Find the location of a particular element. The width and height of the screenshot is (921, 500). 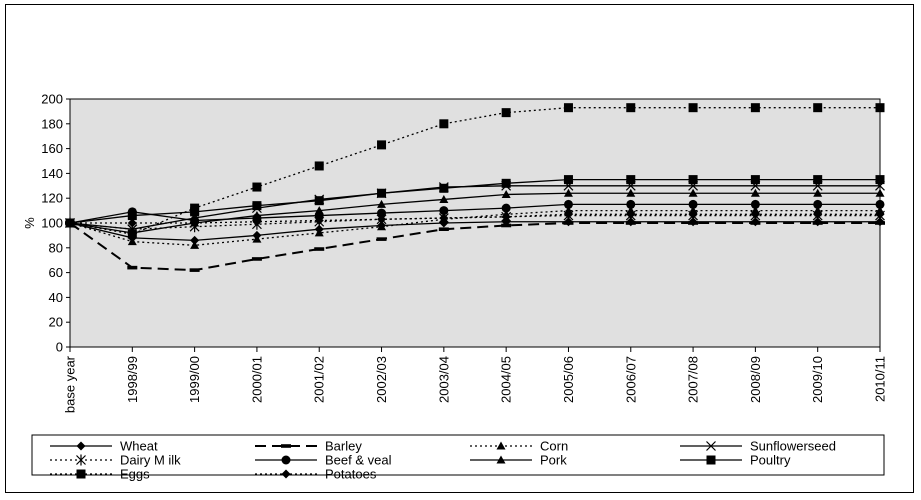

x-tick-label: 2006/07 is located at coordinates (630, 379).